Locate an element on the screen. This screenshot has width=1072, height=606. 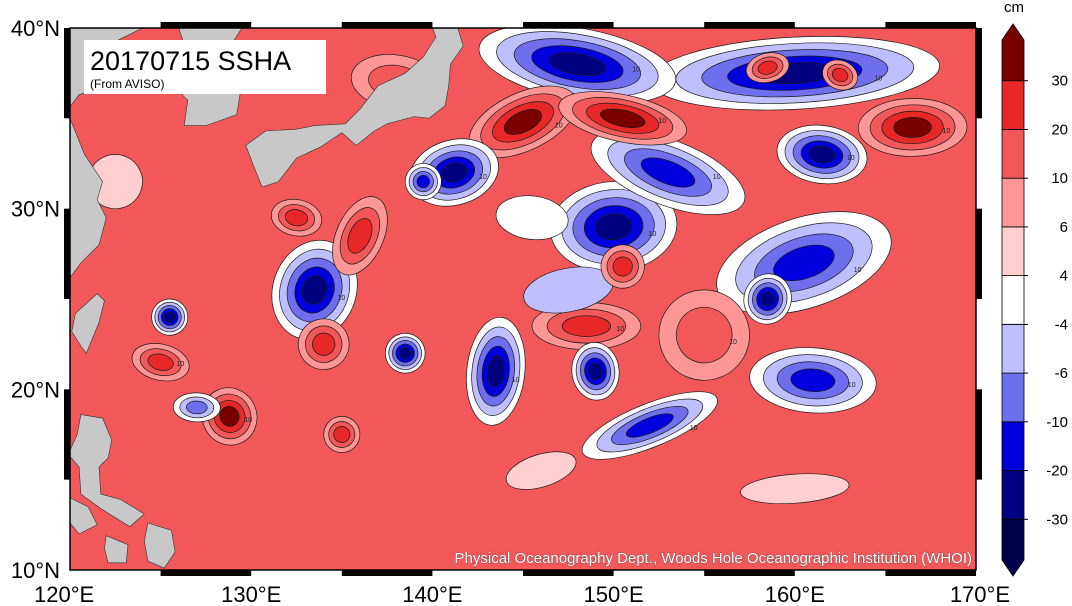
colorbar-tick-label: 30 is located at coordinates (1059, 81).